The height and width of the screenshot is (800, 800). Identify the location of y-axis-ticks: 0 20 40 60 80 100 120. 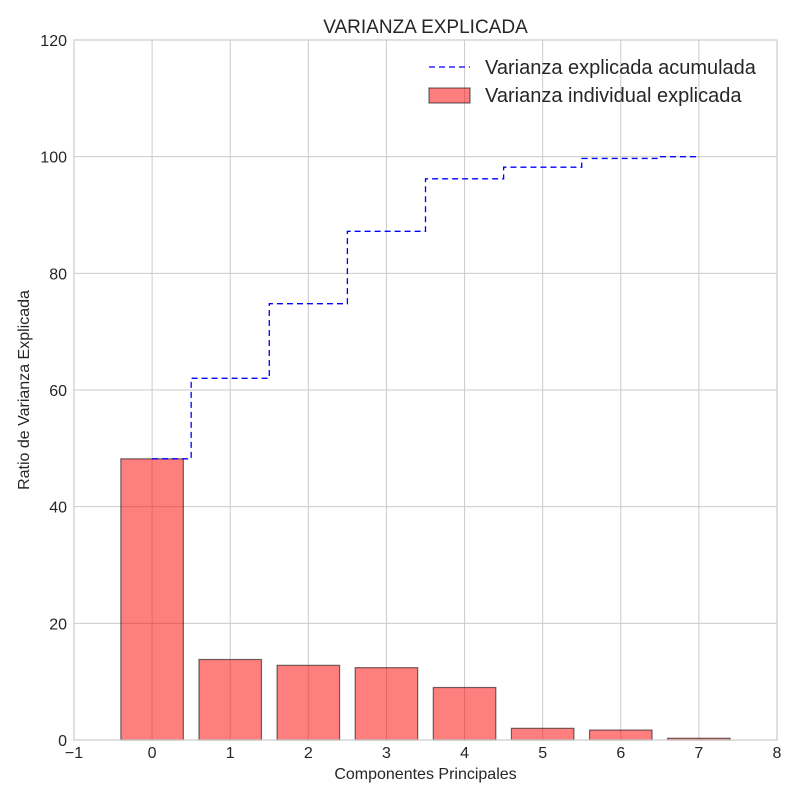
(53, 391).